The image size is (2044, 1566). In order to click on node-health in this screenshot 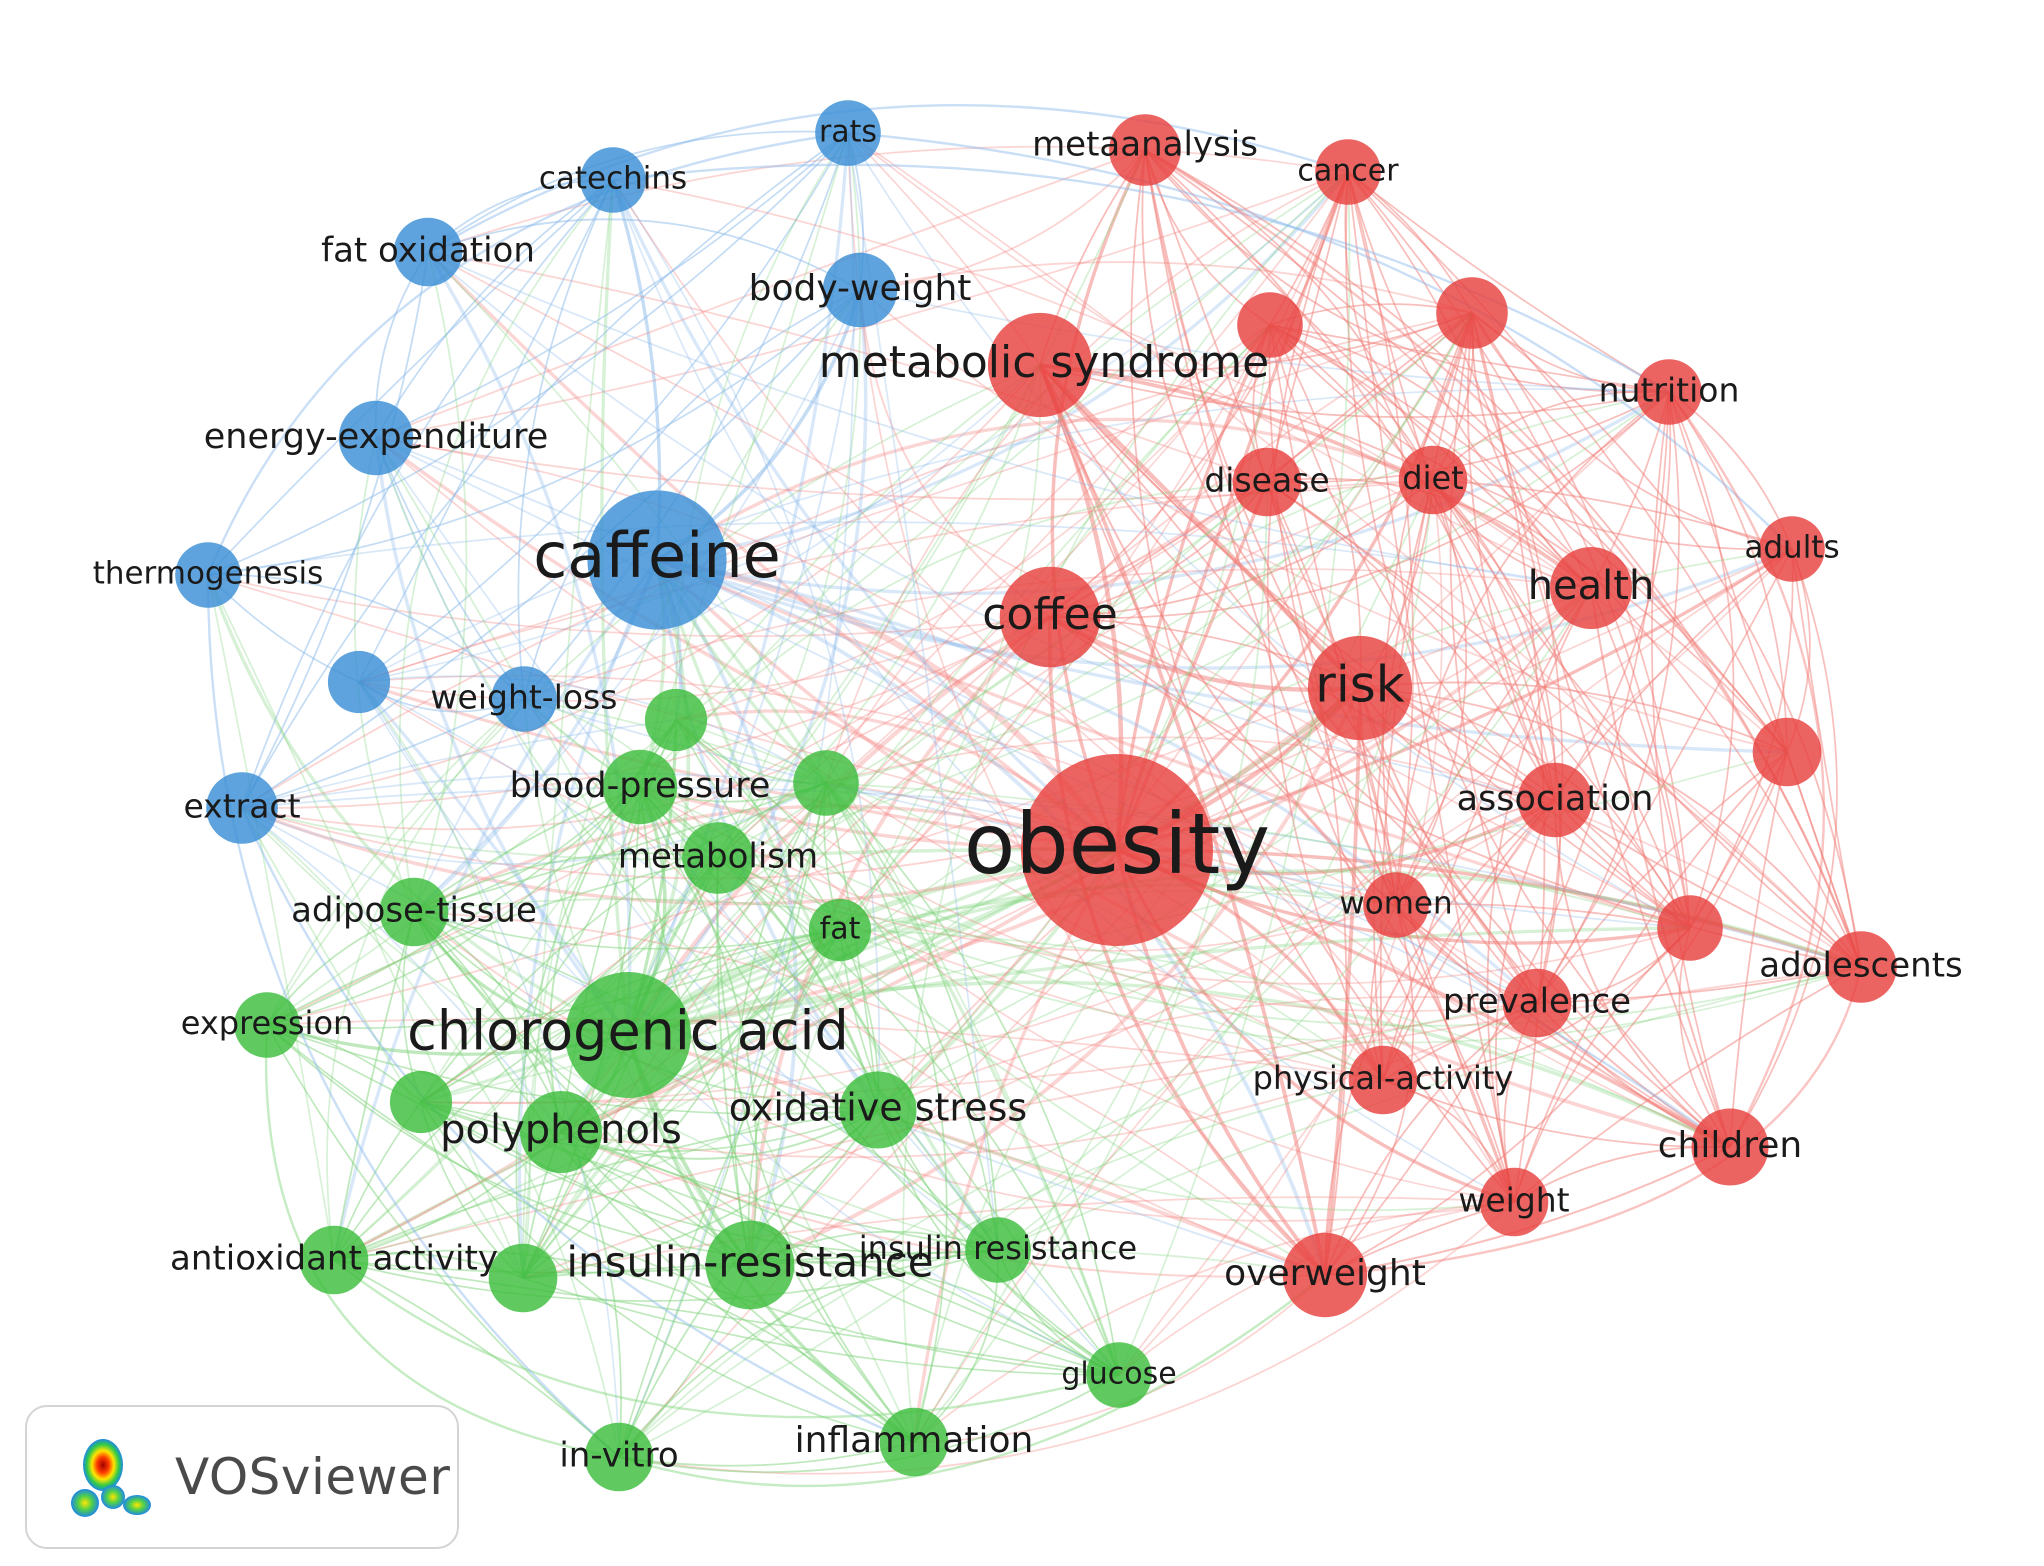, I will do `click(1591, 588)`.